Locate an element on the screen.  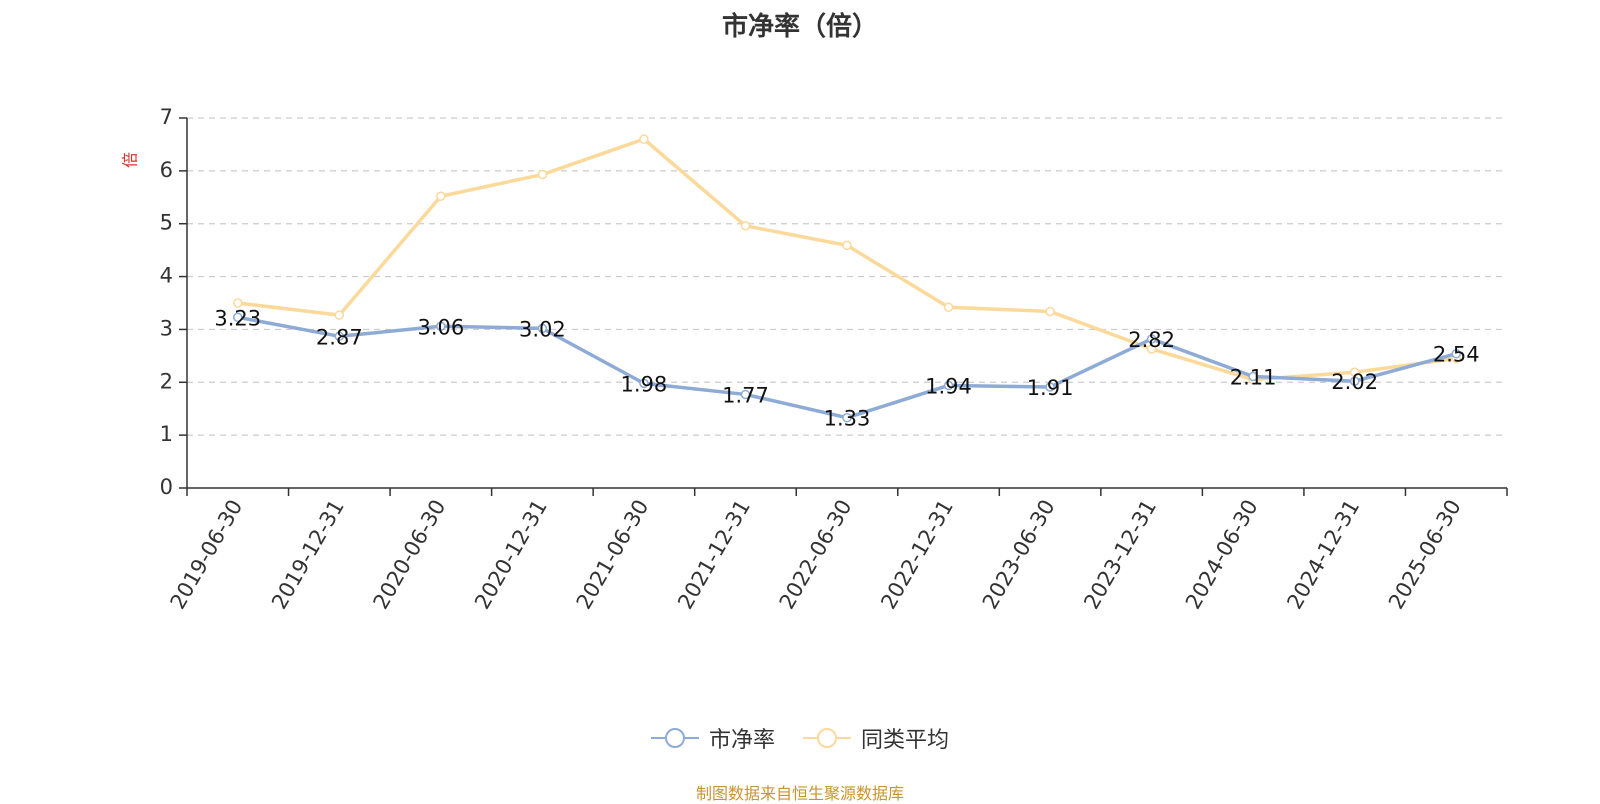
data-label: 1.77 is located at coordinates (745, 395).